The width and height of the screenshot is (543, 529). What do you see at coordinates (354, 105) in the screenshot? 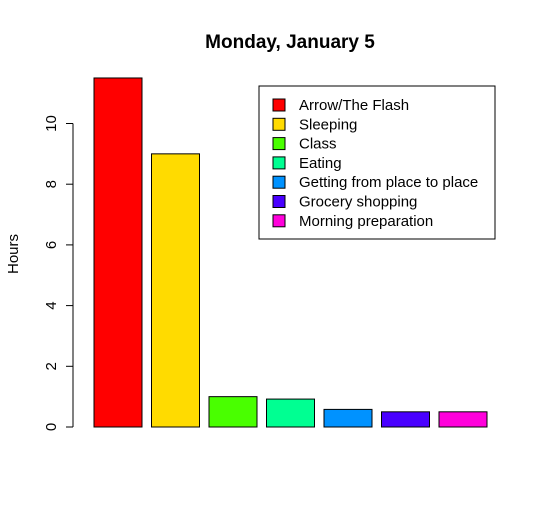
I see `legend-label: Arrow/The Flash` at bounding box center [354, 105].